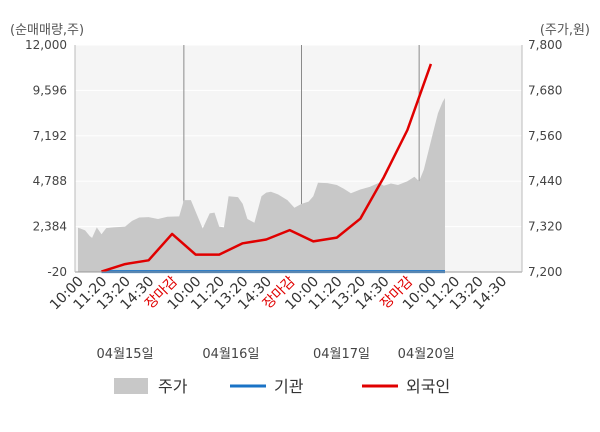 The width and height of the screenshot is (600, 432). I want to click on left-tick-label: 2,384, so click(50, 227).